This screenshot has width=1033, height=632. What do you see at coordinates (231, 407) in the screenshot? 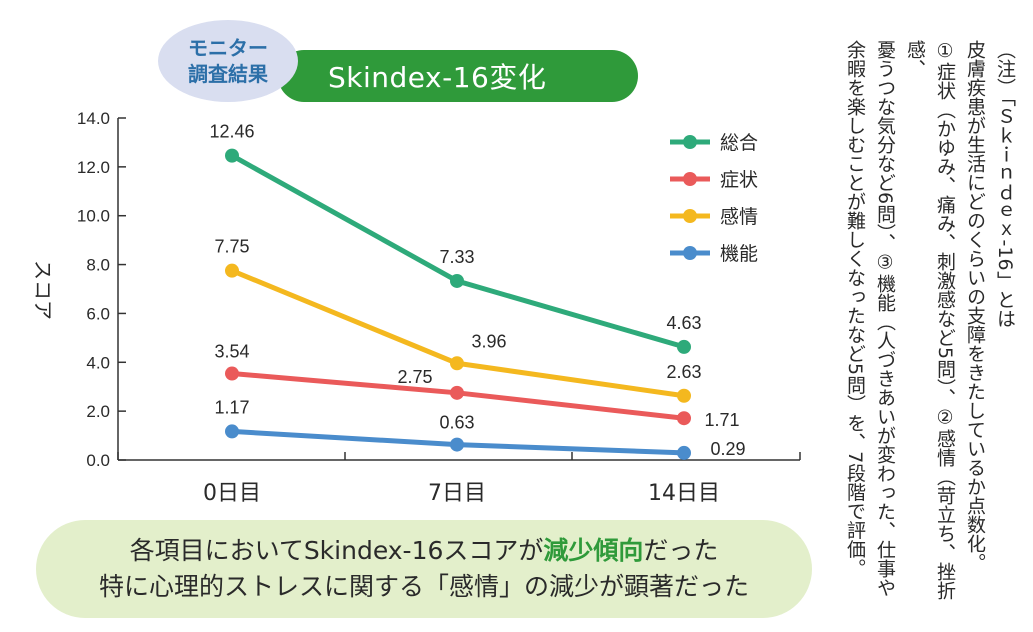
I see `data-label: 1.17` at bounding box center [231, 407].